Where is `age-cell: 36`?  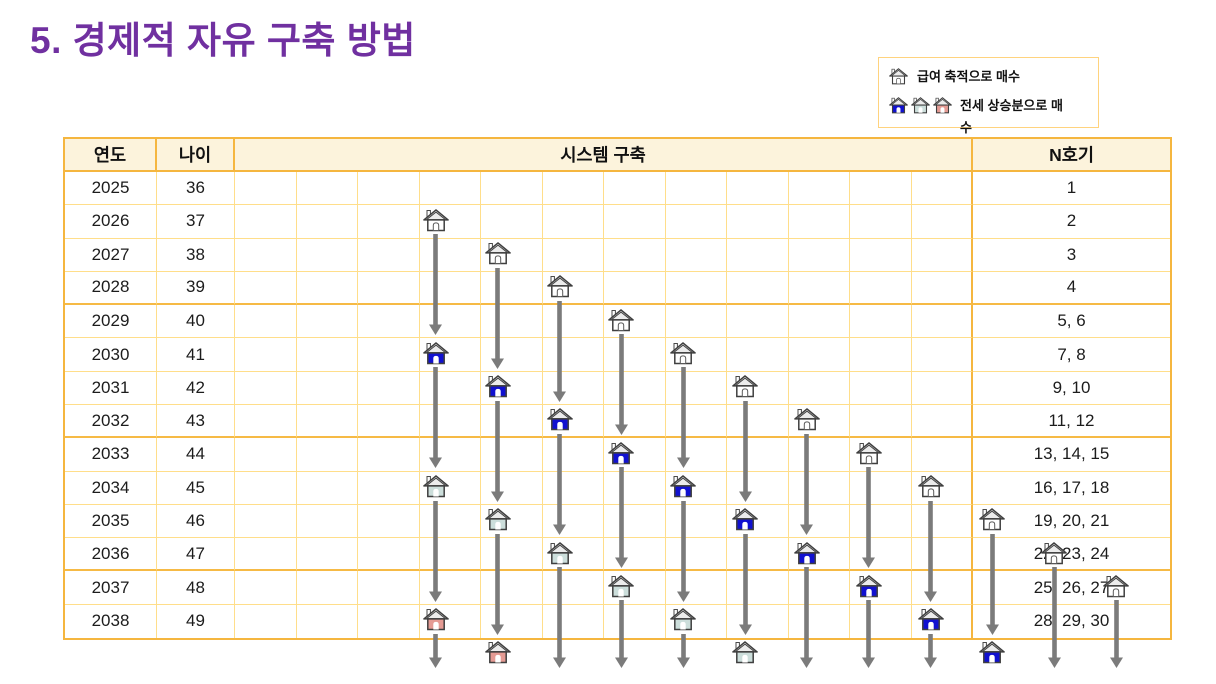
age-cell: 36 is located at coordinates (196, 189).